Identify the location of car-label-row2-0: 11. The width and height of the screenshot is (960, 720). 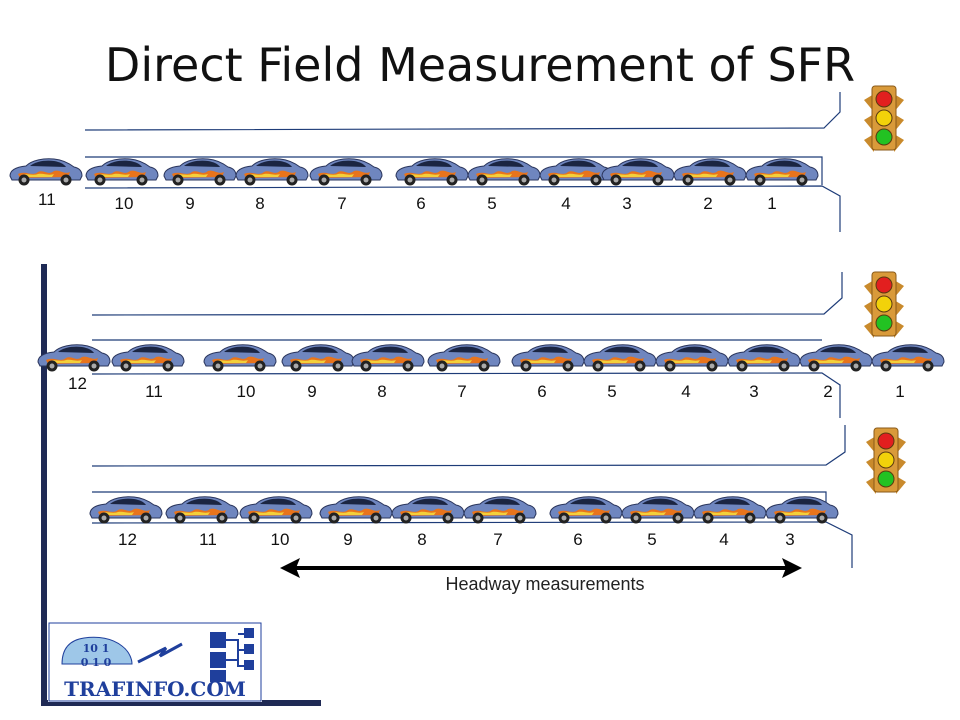
(154, 391).